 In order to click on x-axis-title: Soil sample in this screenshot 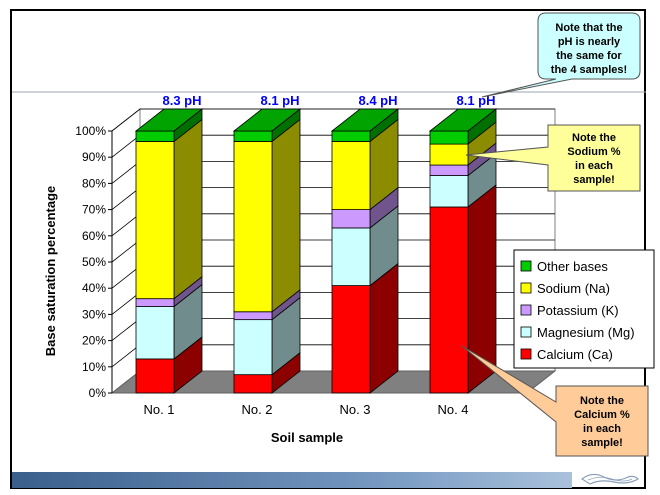, I will do `click(307, 437)`.